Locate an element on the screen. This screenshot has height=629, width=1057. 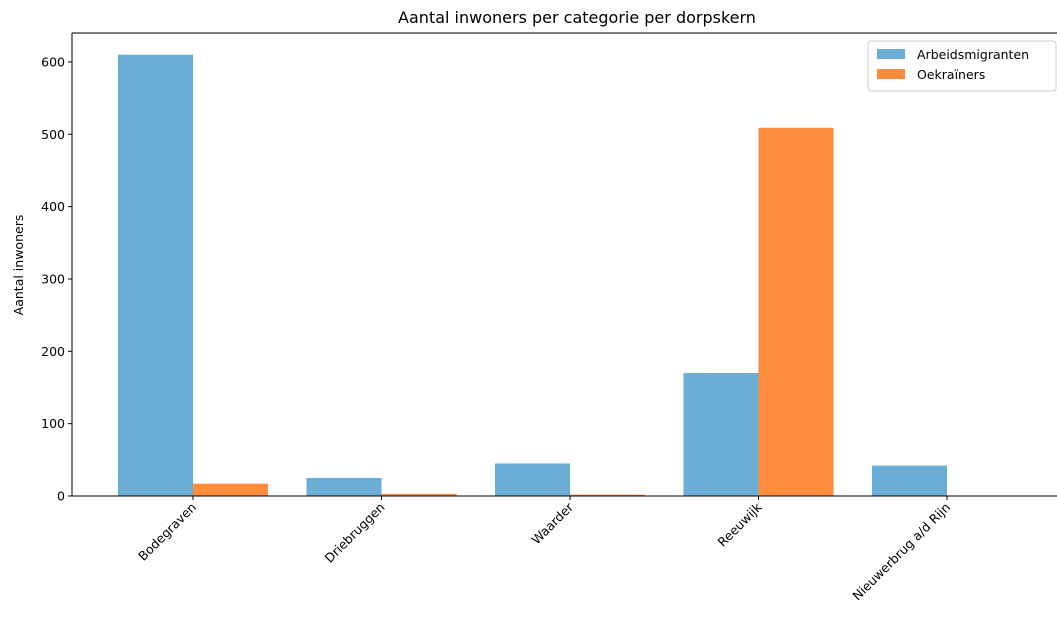
y-tick-label-300: 300 is located at coordinates (53, 278).